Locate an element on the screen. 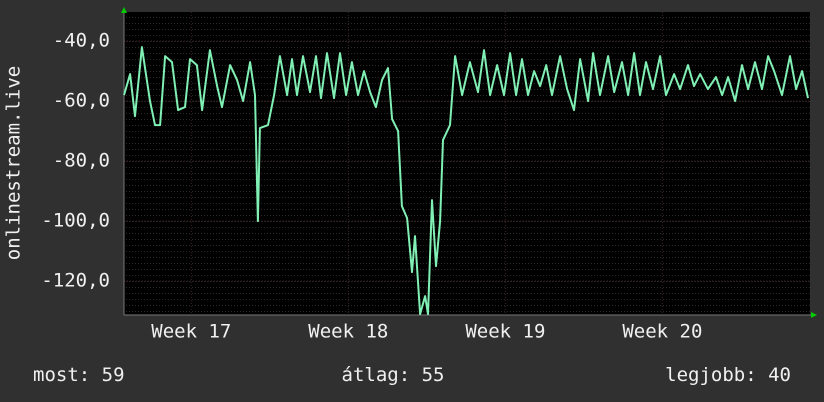 This screenshot has width=824, height=402. x-tick-label: Week 19 is located at coordinates (505, 332).